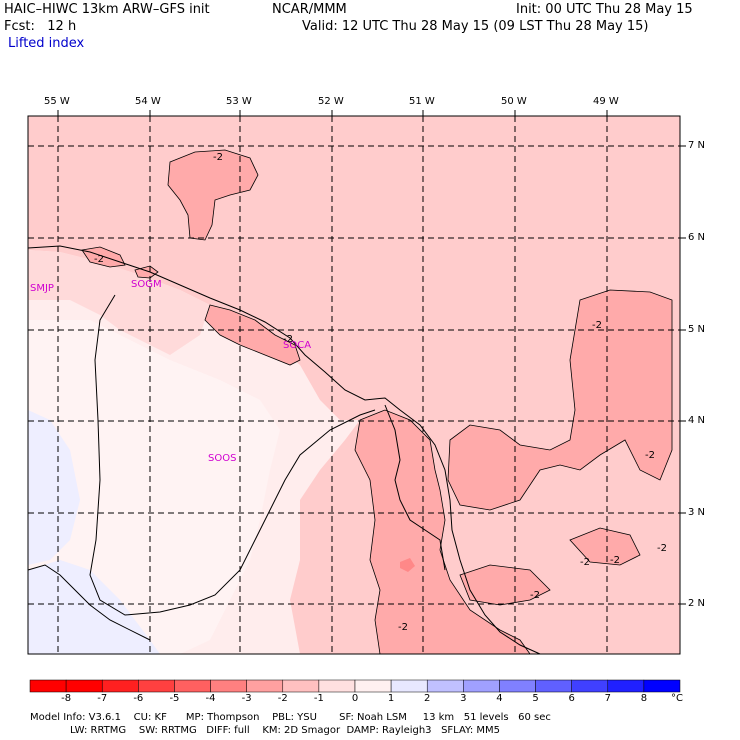  Describe the element at coordinates (107, 9) in the screenshot. I see `model-title: HAIC–HIWC 13km ARW–GFS init` at that location.